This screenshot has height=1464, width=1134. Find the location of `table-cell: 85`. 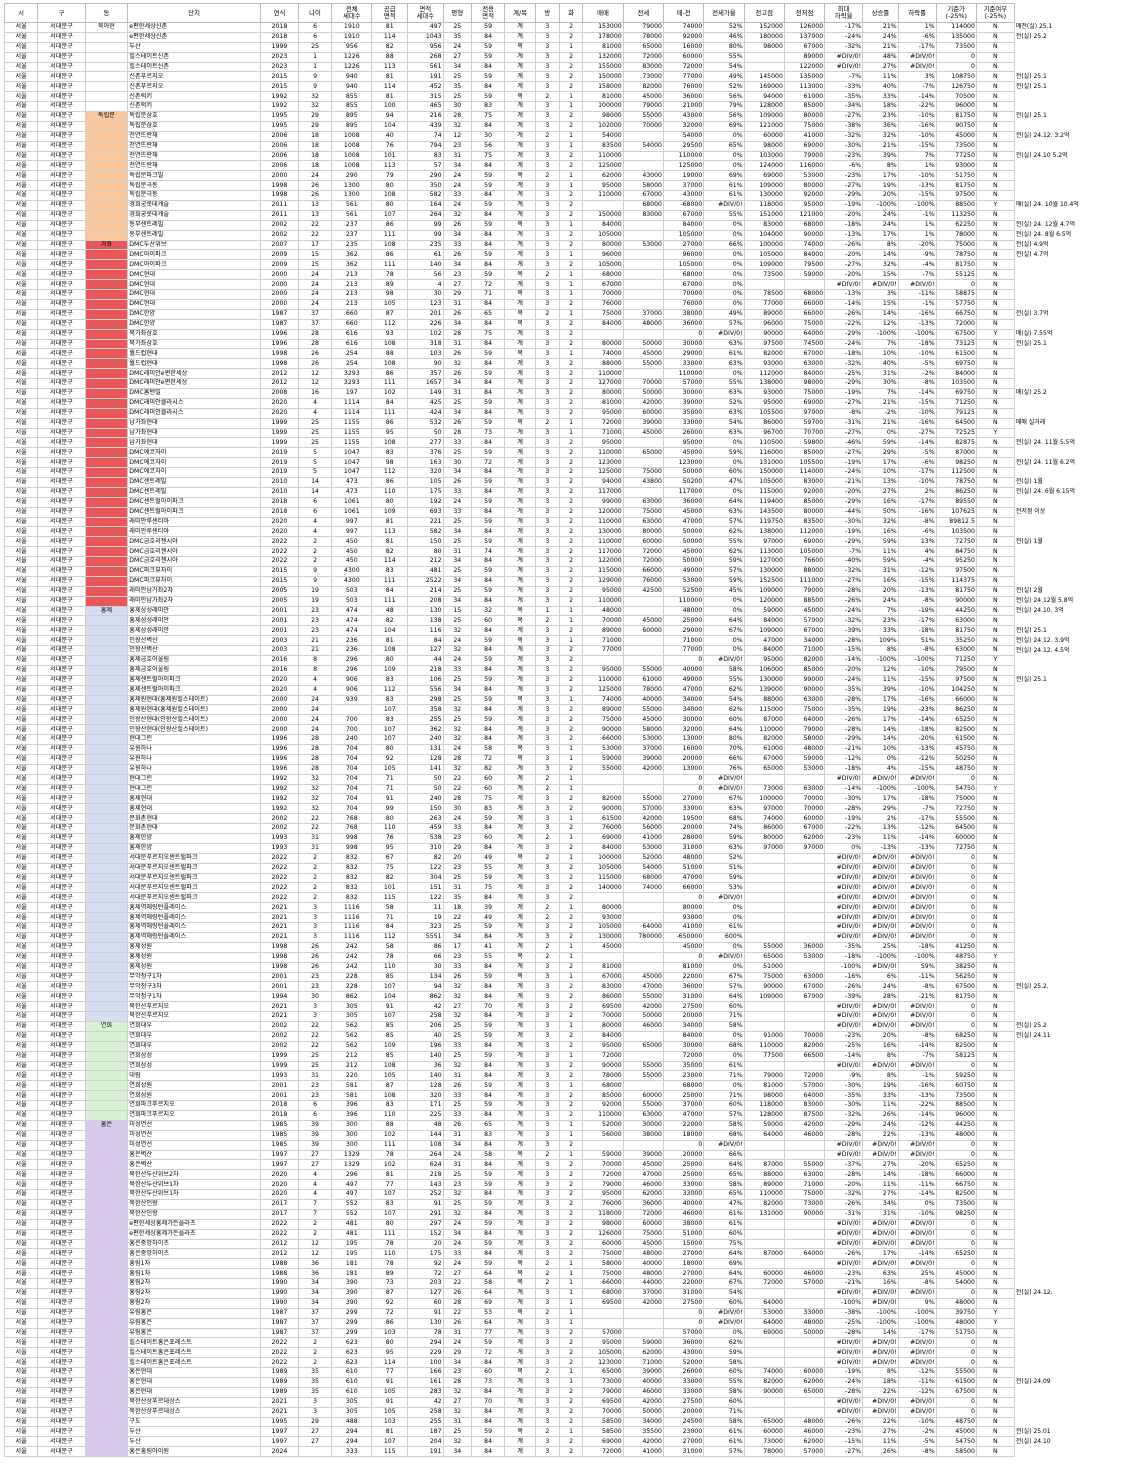

table-cell: 85 is located at coordinates (389, 1056).